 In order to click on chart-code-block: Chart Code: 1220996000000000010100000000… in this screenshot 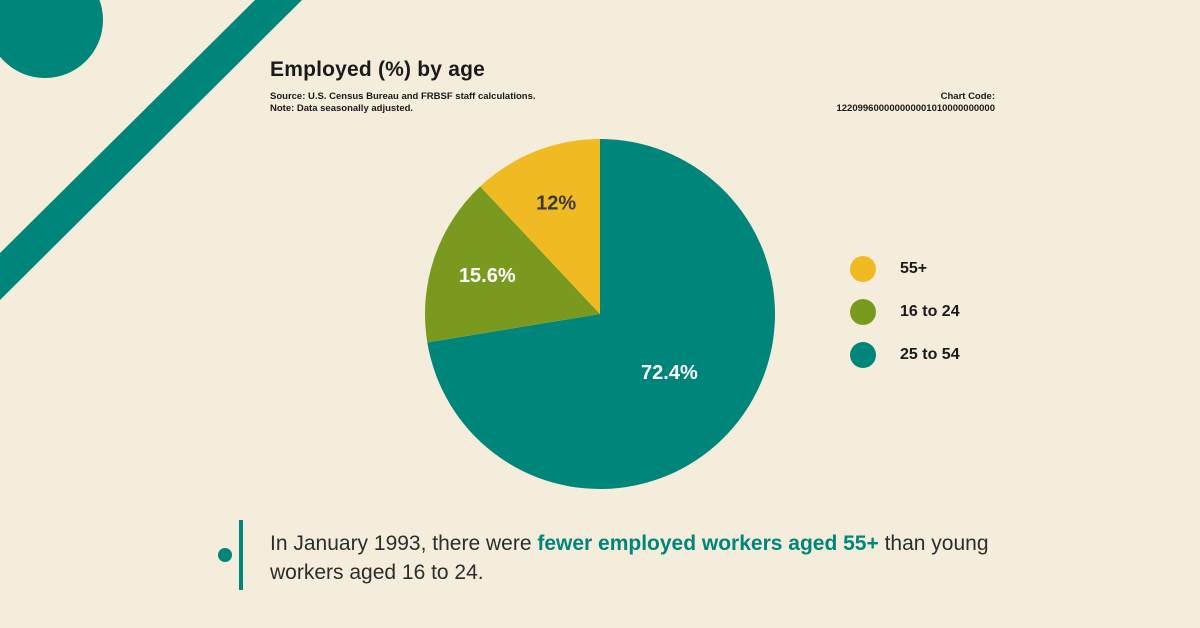, I will do `click(915, 103)`.